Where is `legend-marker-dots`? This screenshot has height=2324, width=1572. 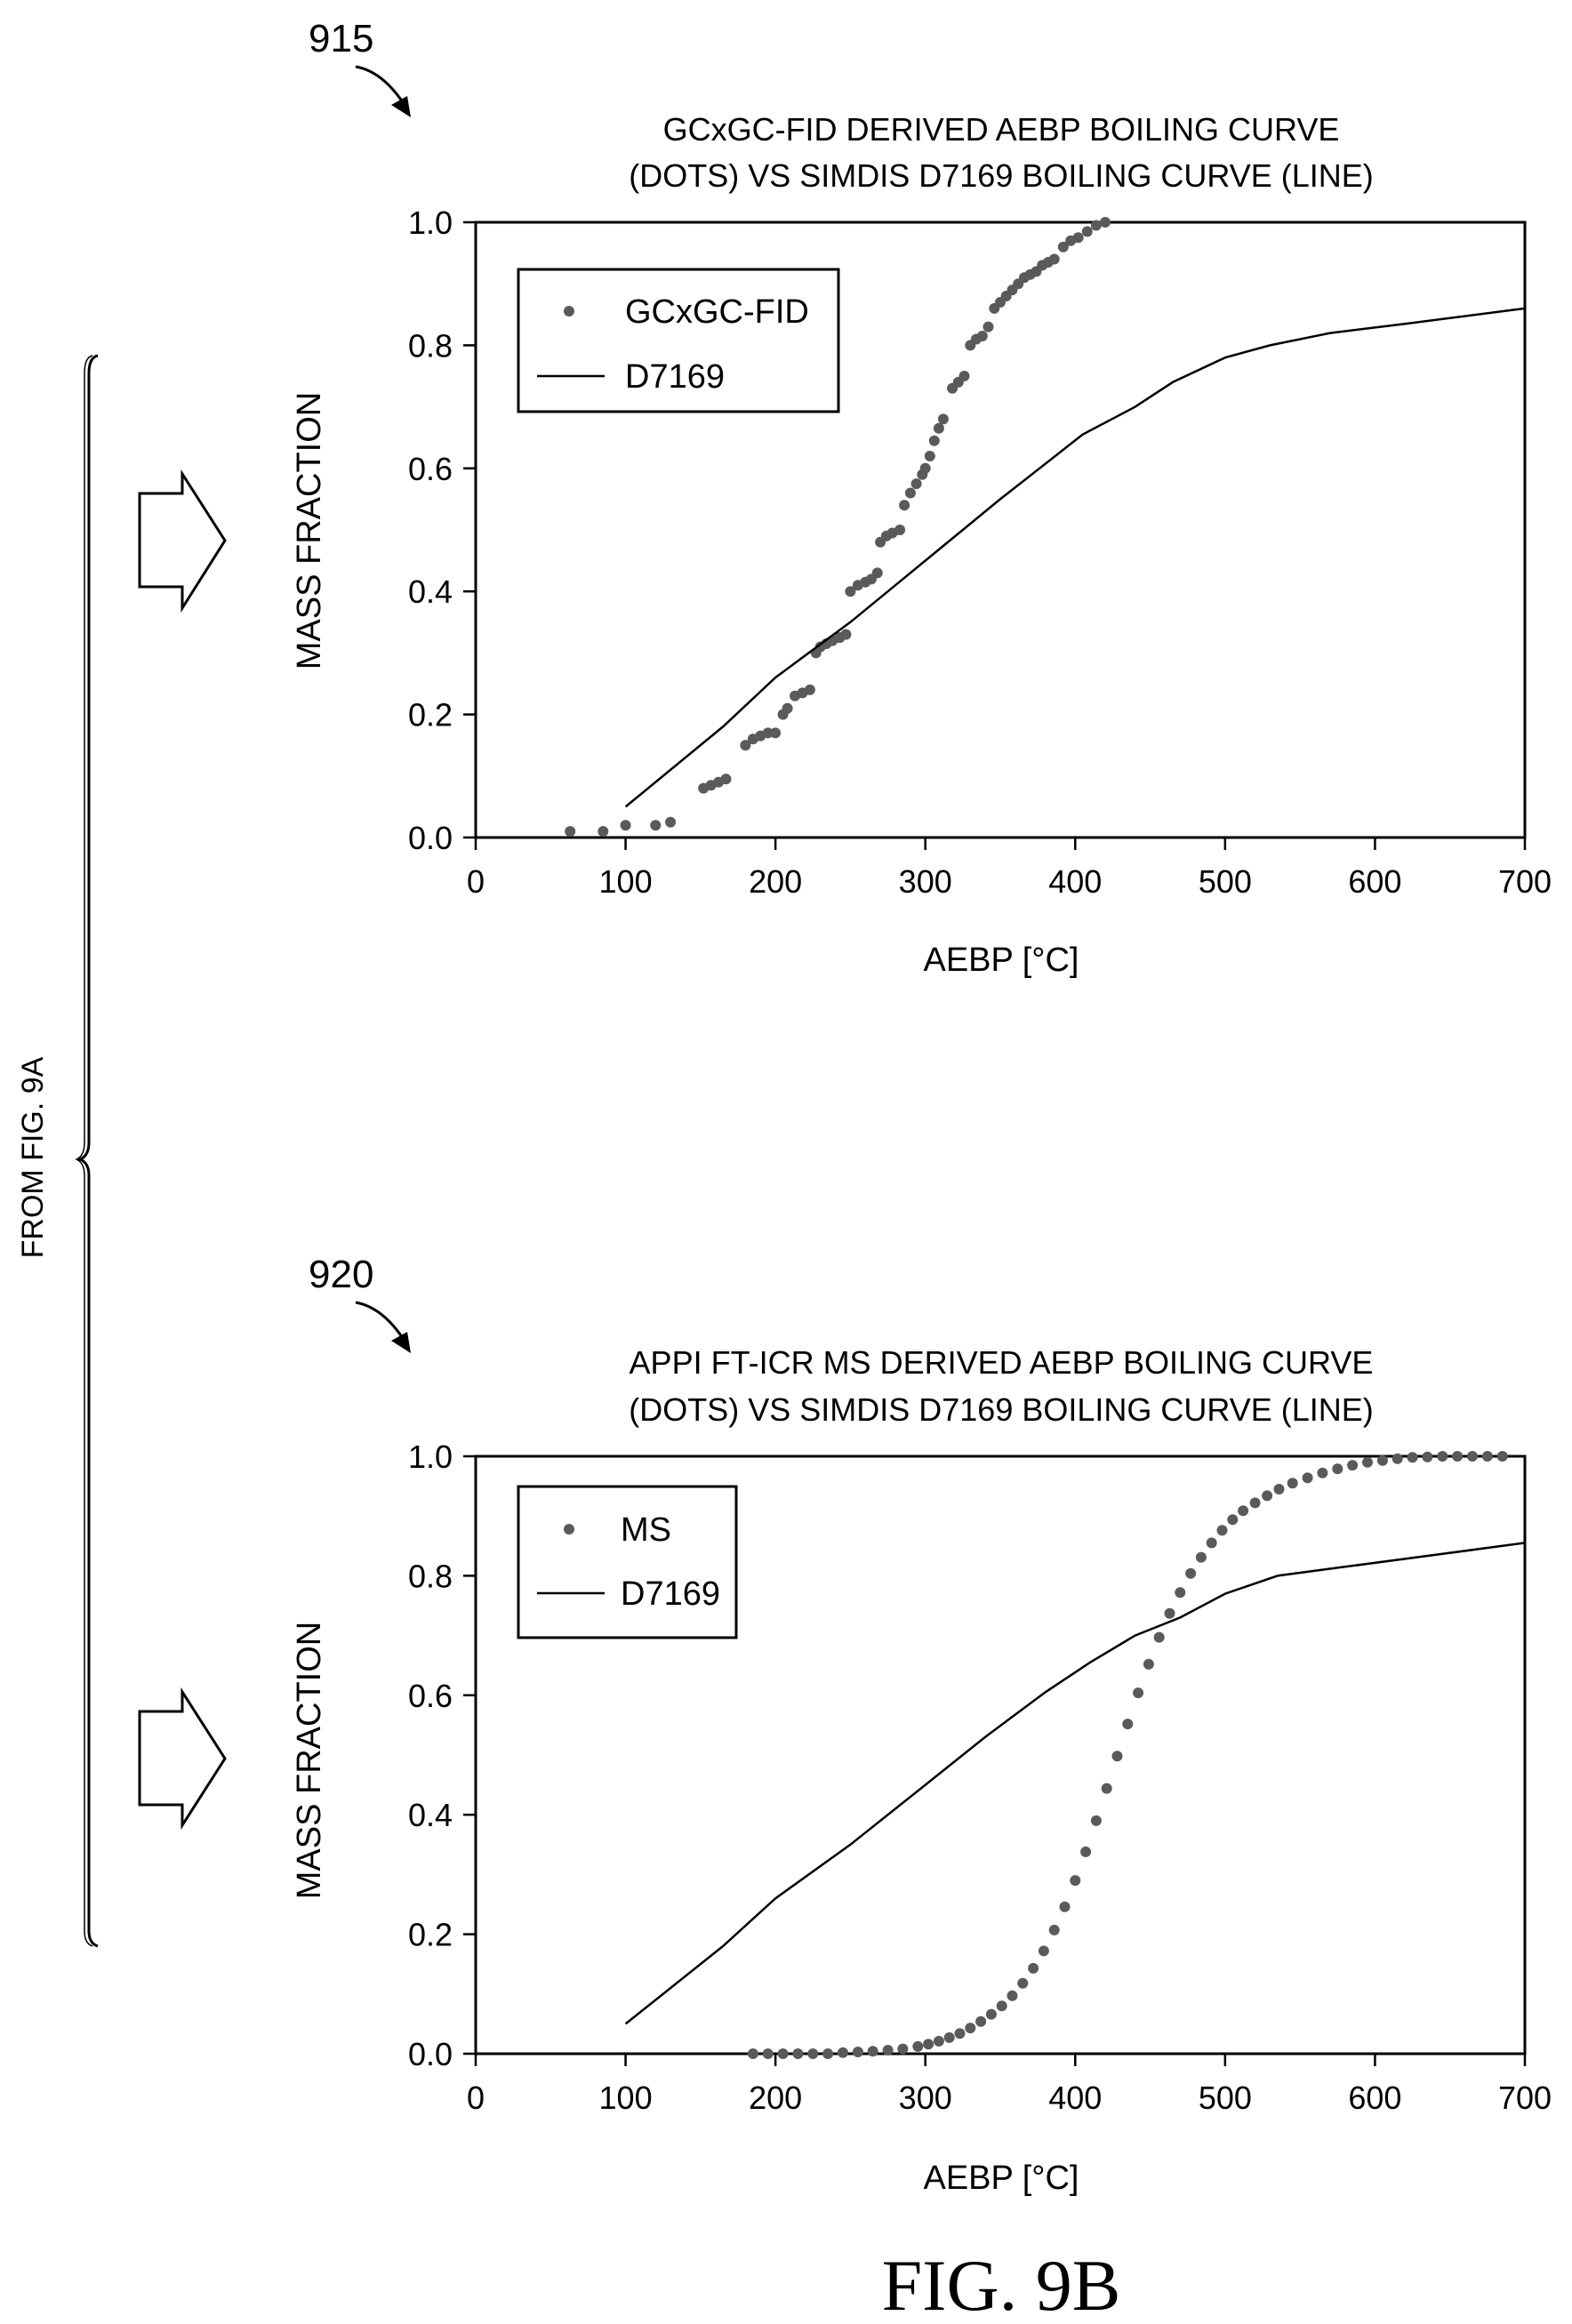 legend-marker-dots is located at coordinates (569, 1529).